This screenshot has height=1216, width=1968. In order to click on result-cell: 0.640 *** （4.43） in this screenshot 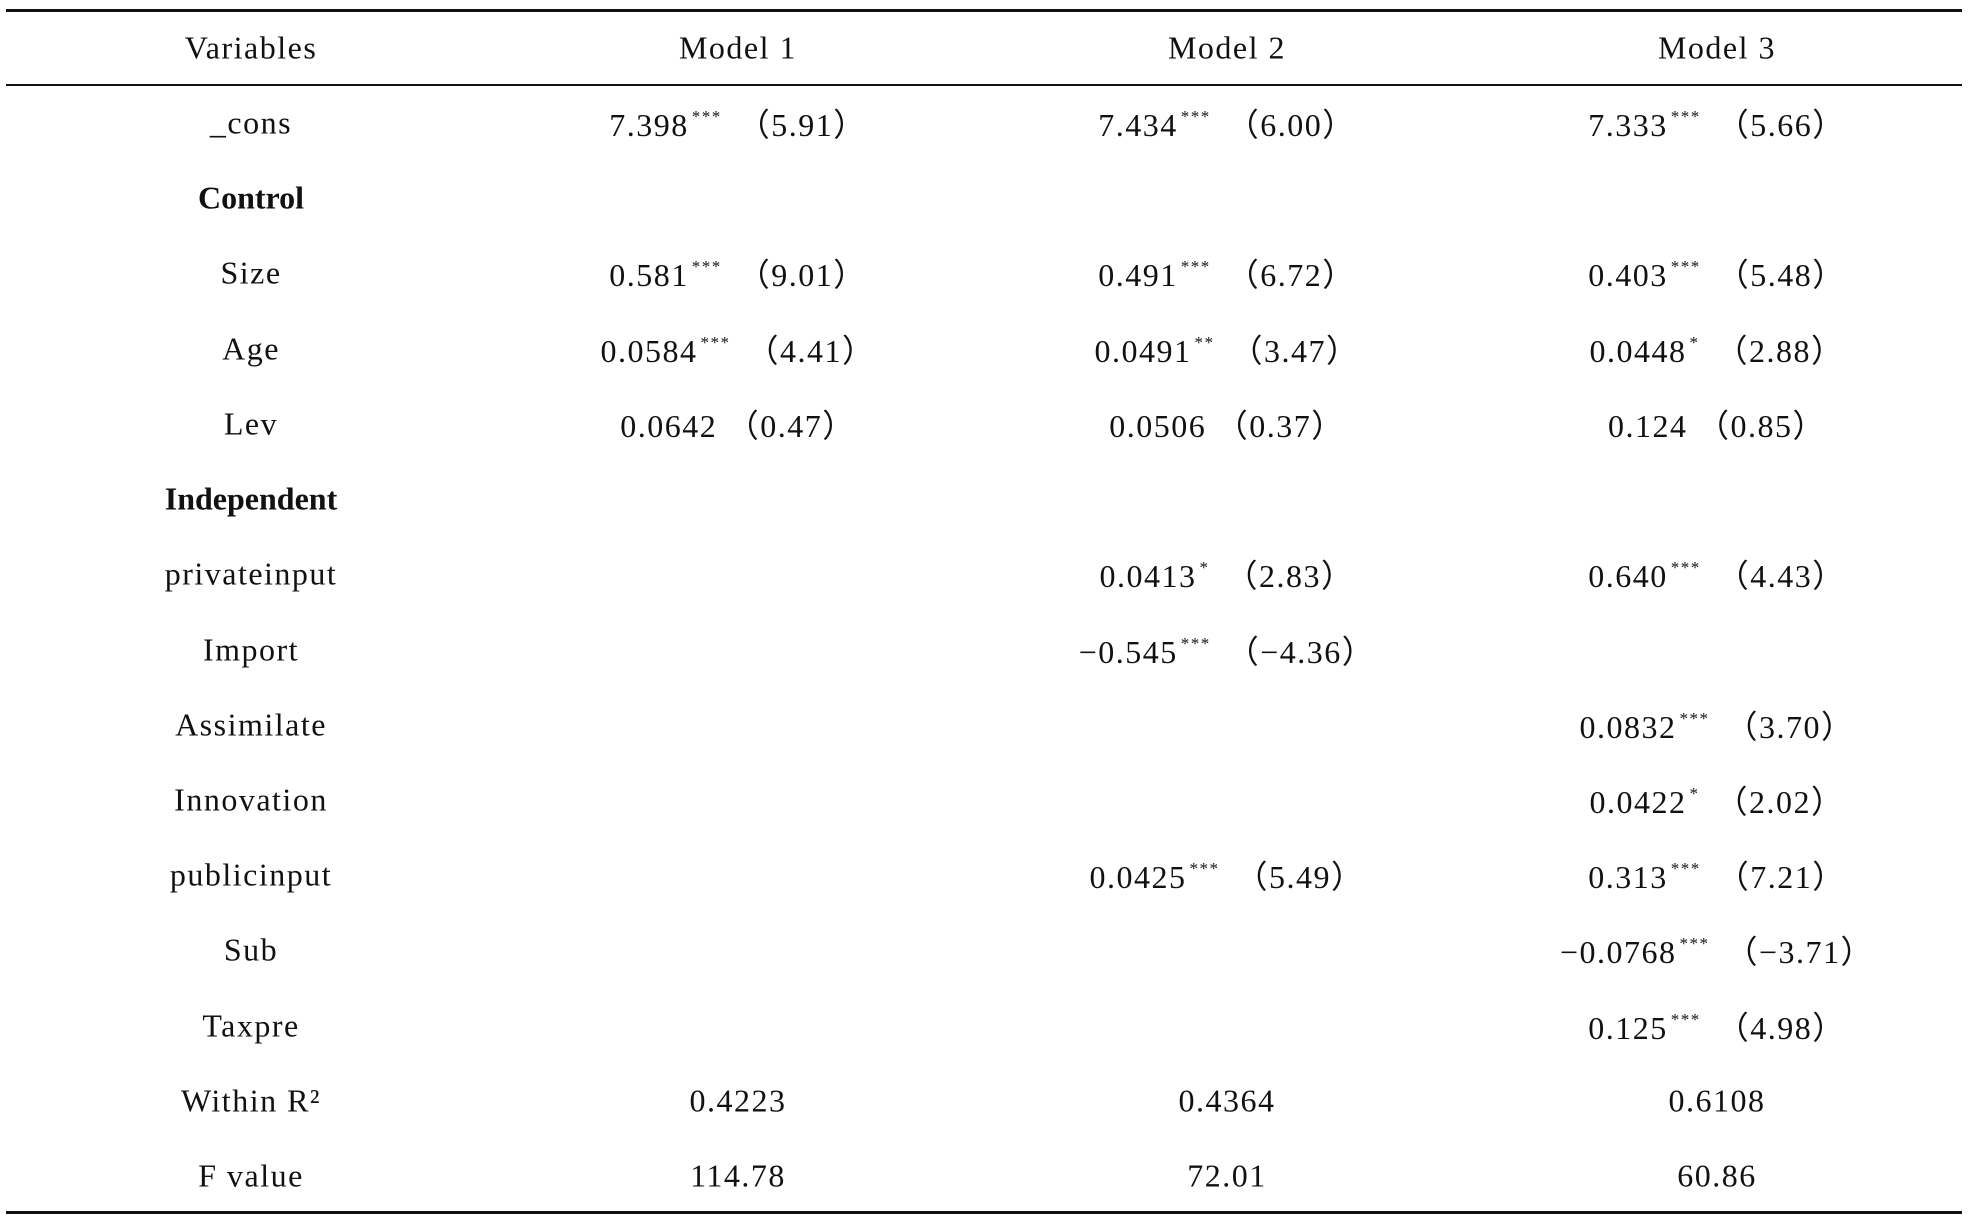, I will do `click(1717, 574)`.